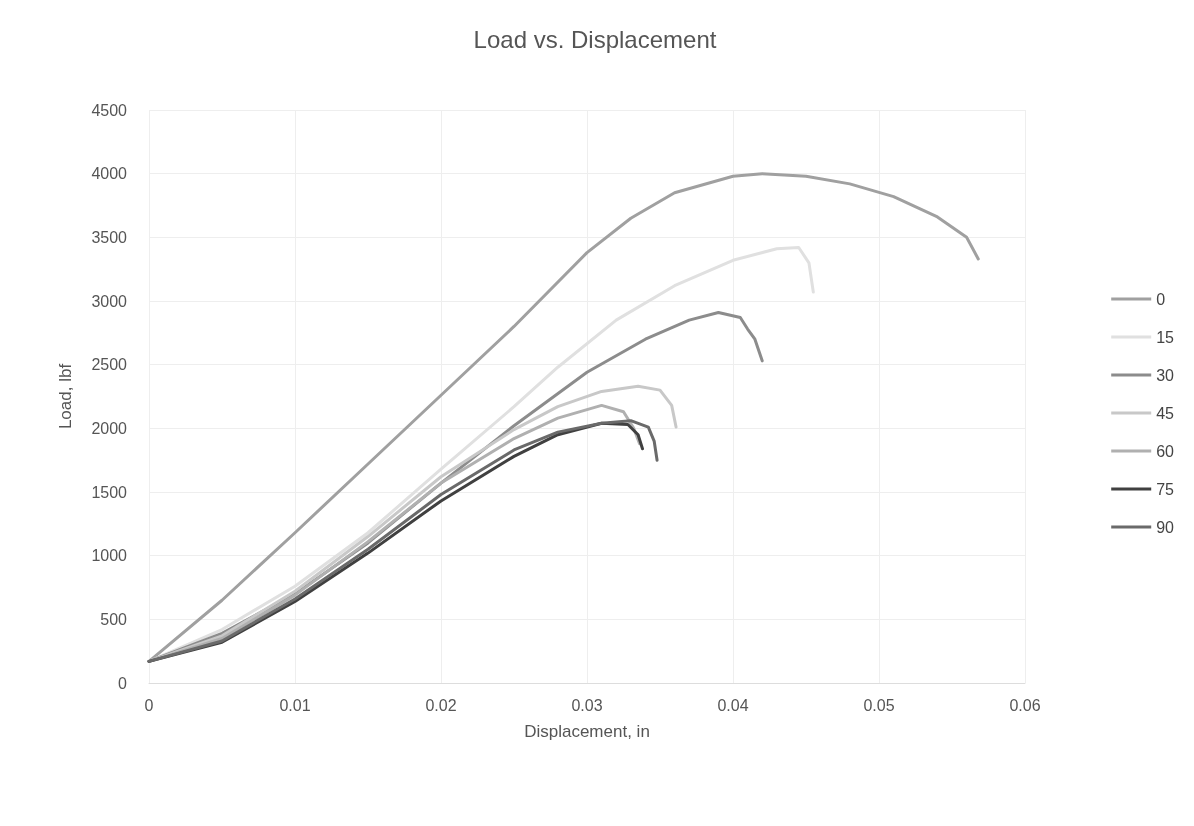  Describe the element at coordinates (109, 301) in the screenshot. I see `y-tick-label: 3000` at that location.